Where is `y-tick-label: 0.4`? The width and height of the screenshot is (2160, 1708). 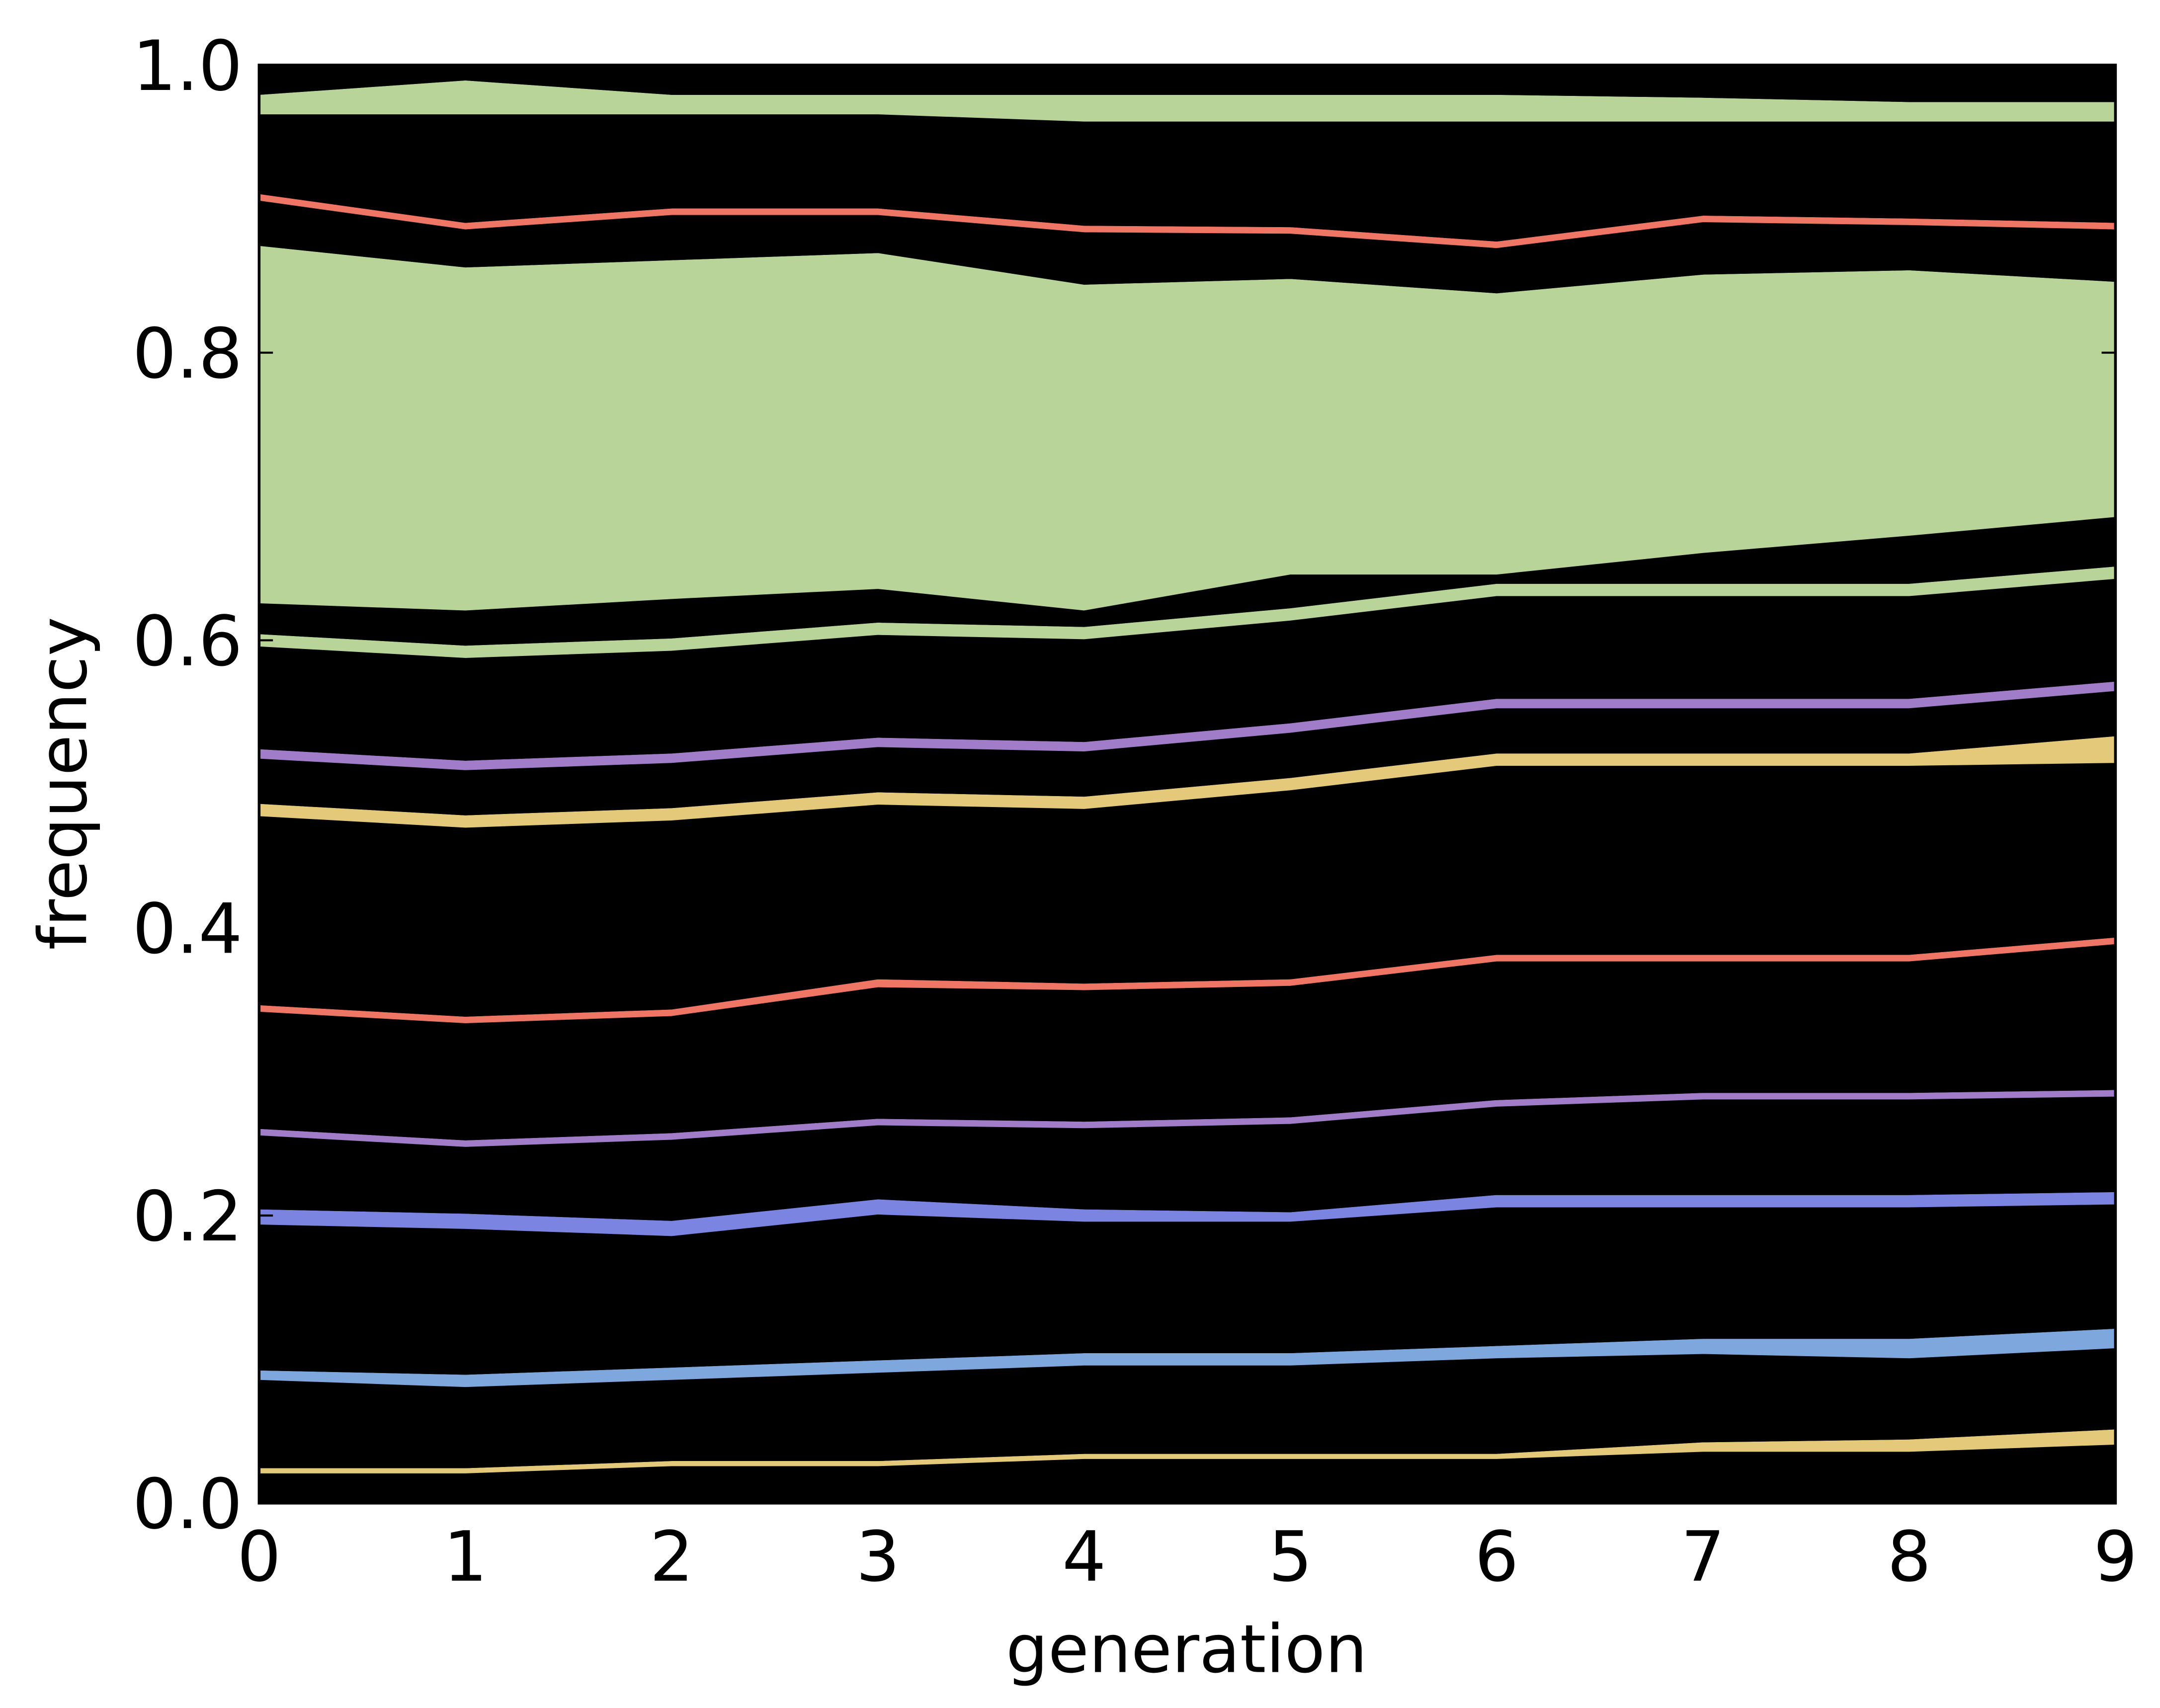
y-tick-label: 0.4 is located at coordinates (187, 929).